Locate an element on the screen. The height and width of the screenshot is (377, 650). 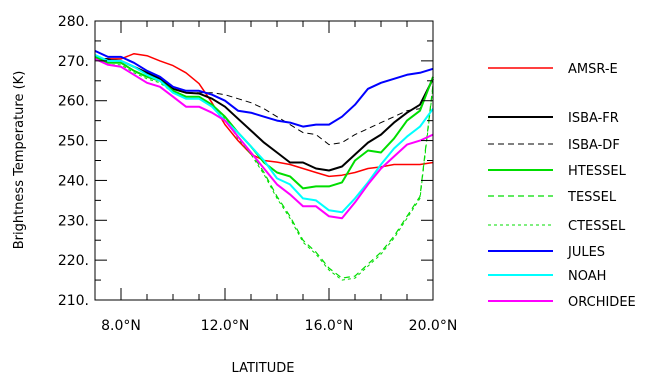
legend-label-isba-df: ISBA-DF is located at coordinates (594, 145).